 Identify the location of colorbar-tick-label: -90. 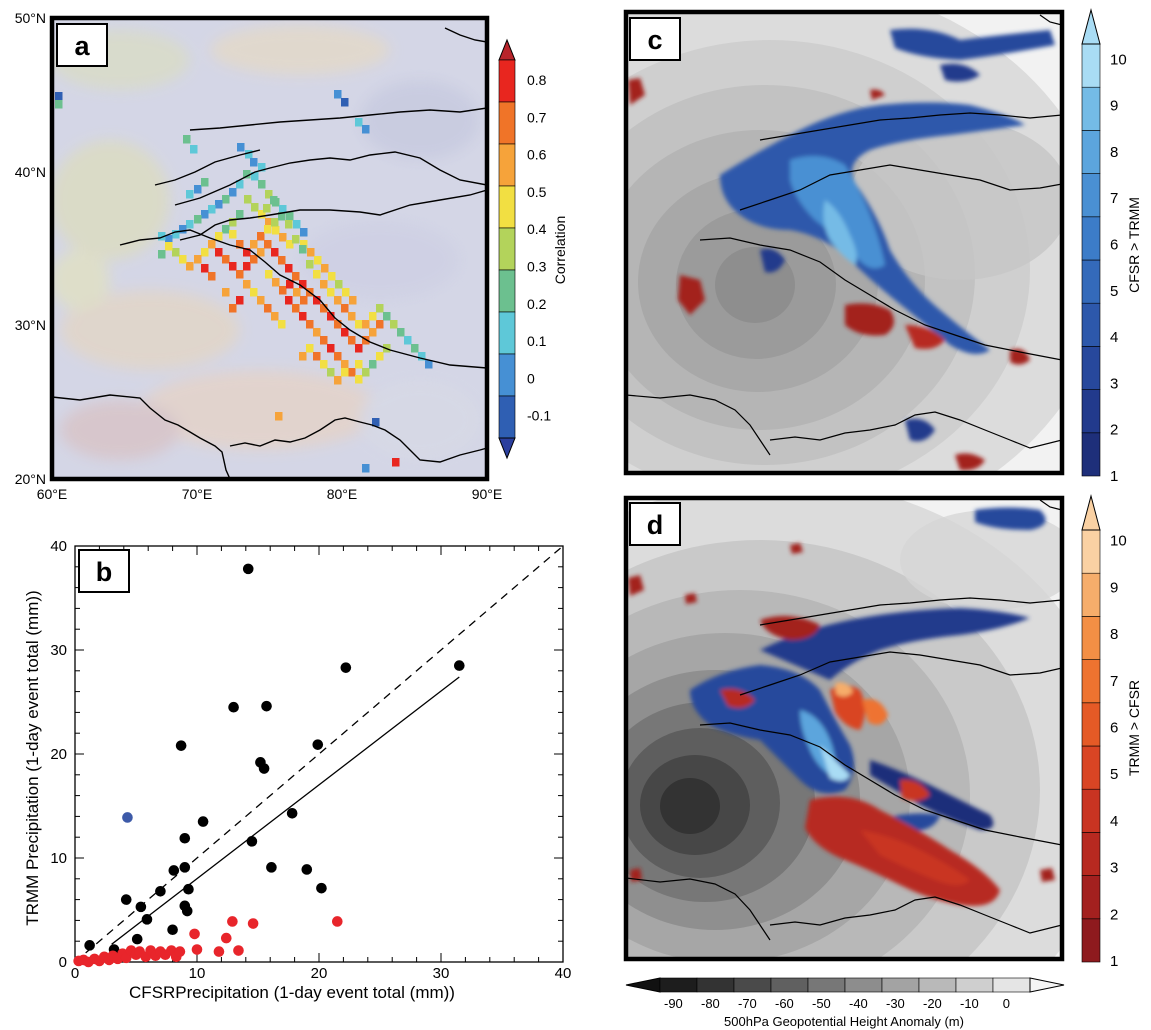
(673, 1003).